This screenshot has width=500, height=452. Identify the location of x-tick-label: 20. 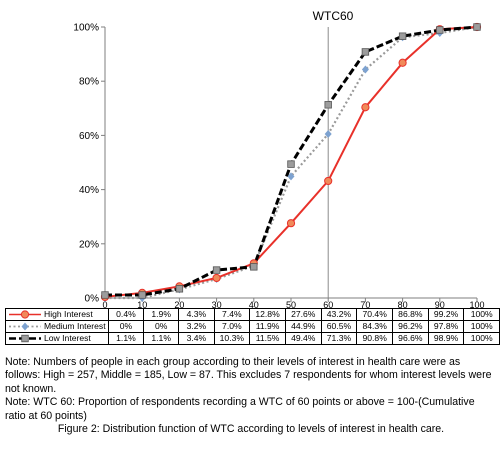
(179, 305).